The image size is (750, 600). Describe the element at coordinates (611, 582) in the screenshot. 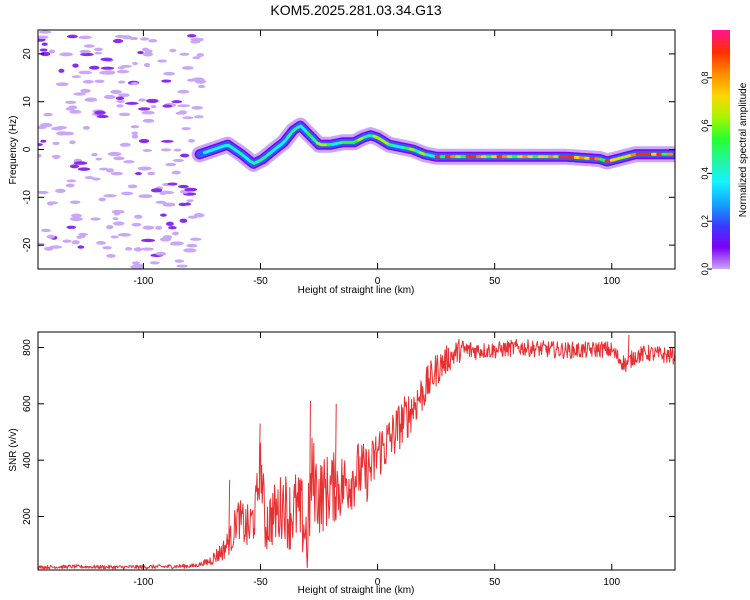

I see `snr-xtick-label: 100` at that location.